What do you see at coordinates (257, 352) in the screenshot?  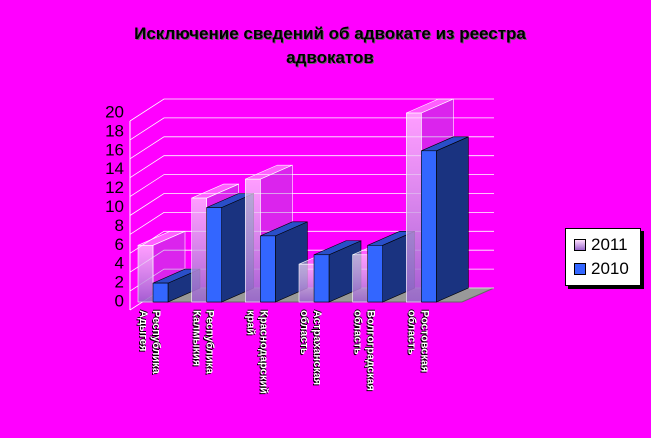 I see `x-tick-label: Краснодарский край` at bounding box center [257, 352].